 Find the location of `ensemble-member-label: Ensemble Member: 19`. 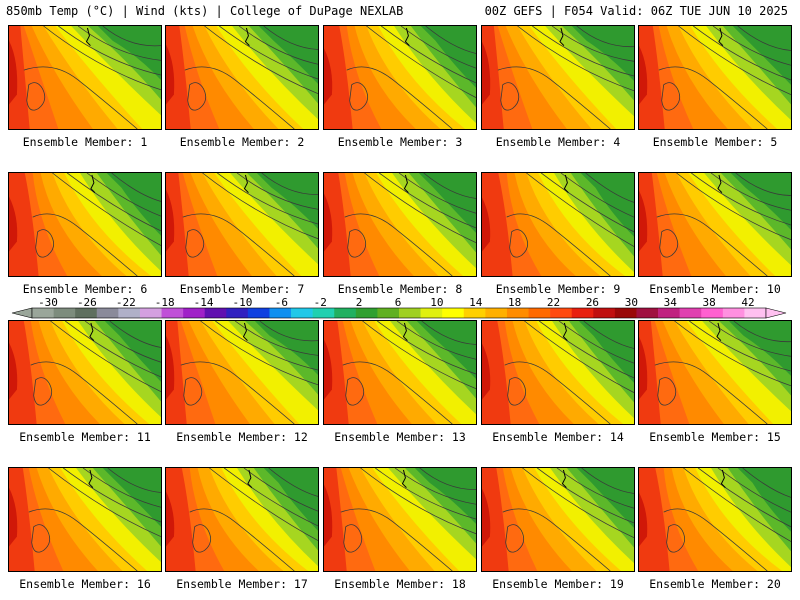

ensemble-member-label: Ensemble Member: 19 is located at coordinates (558, 584).